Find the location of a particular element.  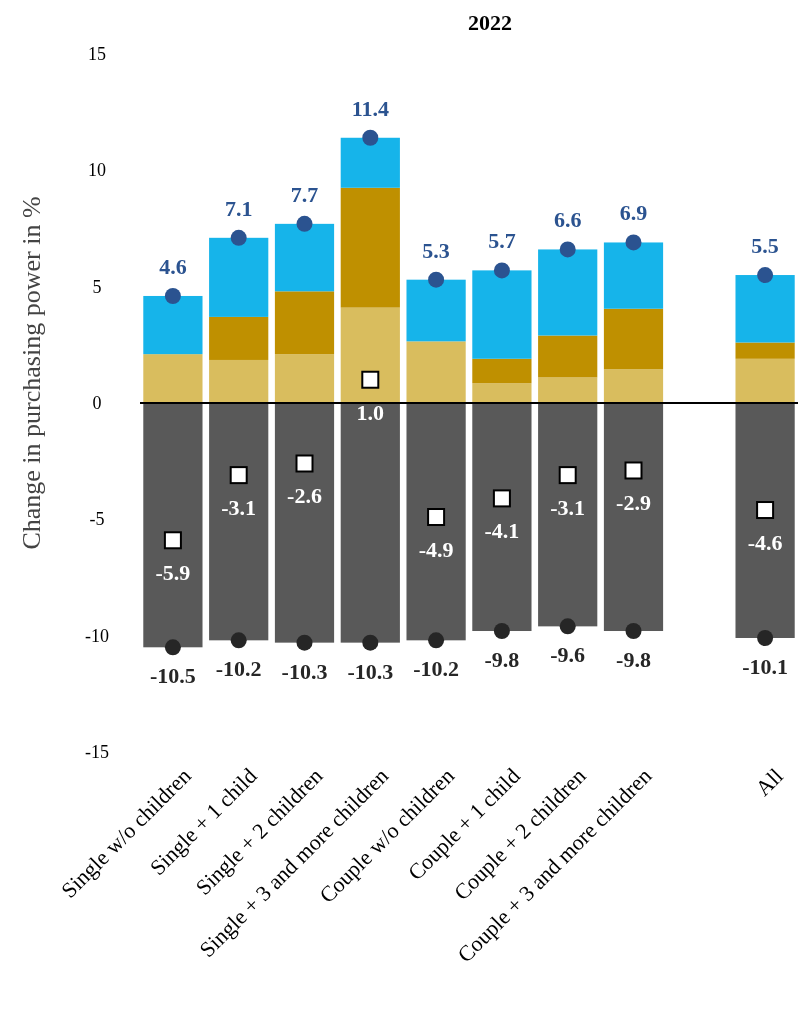

y-axis-title: Change in purchasing power in % is located at coordinates (31, 373).